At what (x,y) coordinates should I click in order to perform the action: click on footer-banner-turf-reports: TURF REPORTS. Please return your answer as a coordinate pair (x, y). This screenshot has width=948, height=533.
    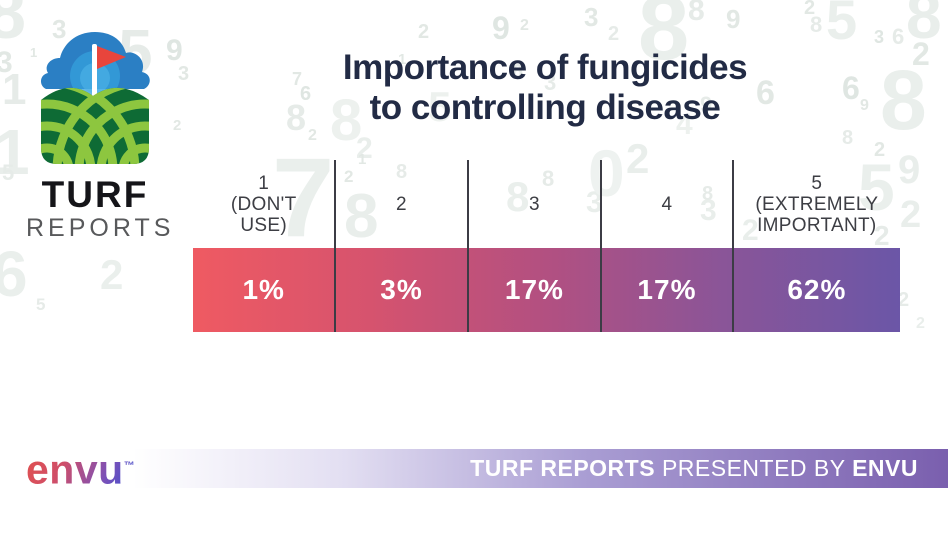
    Looking at the image, I should click on (563, 468).